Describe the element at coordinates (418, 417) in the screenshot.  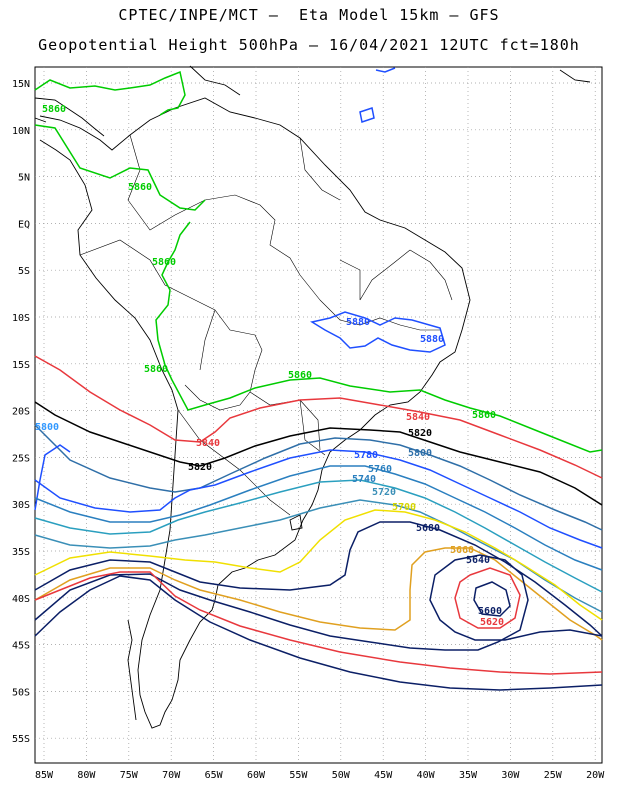
I see `label-5840-a: 5840` at that location.